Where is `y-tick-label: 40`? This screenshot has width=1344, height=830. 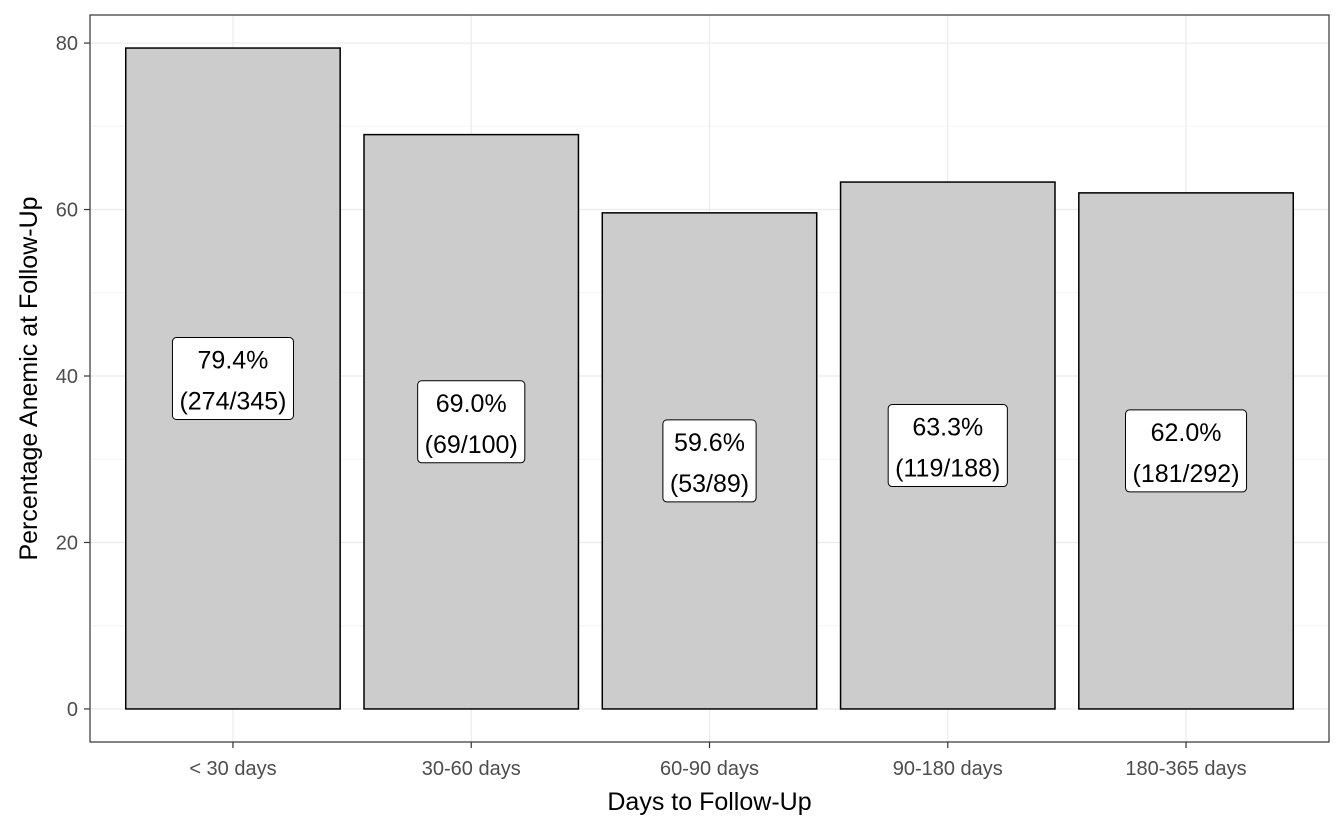
y-tick-label: 40 is located at coordinates (67, 377).